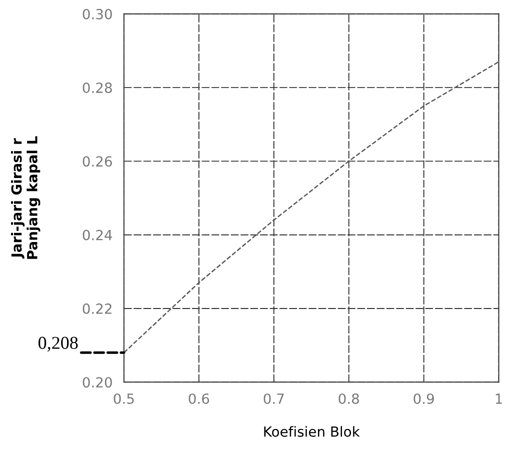 The width and height of the screenshot is (510, 449). Describe the element at coordinates (97, 88) in the screenshot. I see `y-tick-label: 0.28` at that location.